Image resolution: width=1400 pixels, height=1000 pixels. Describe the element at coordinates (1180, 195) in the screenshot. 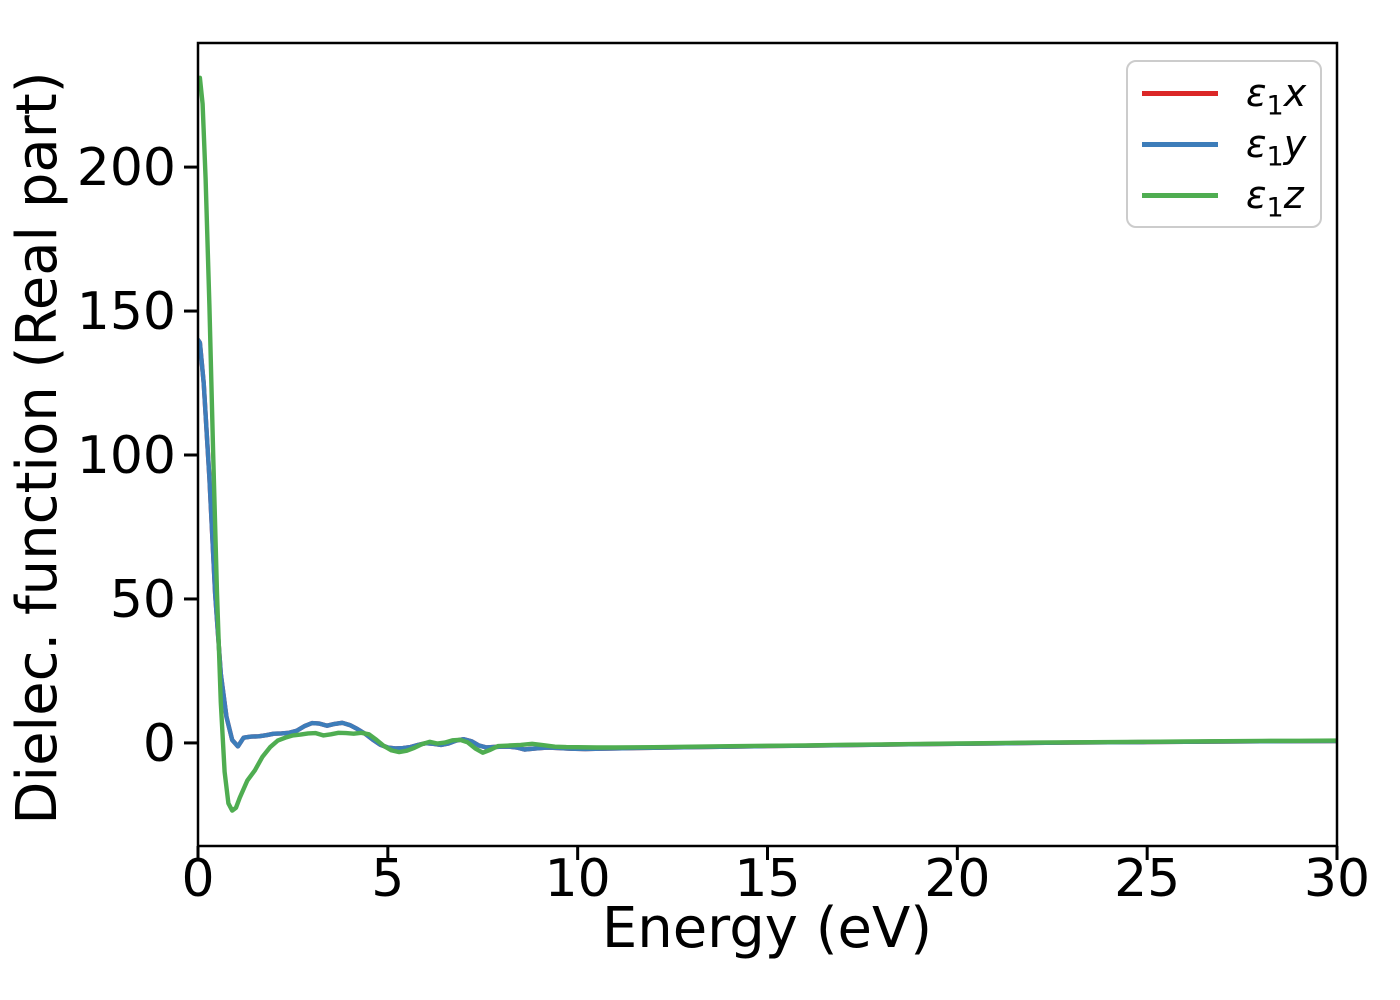

I see `legend-line-swatch-eps1z` at that location.